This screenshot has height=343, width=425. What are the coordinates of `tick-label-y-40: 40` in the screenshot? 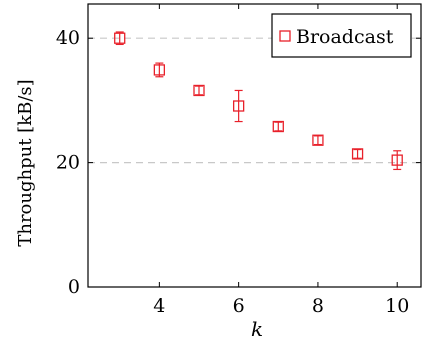 It's located at (68, 38).